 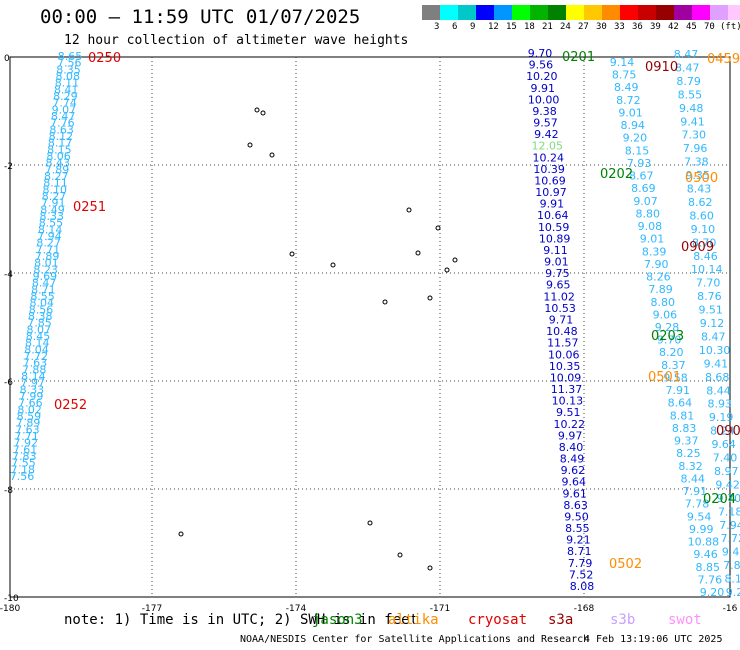 I want to click on wave-height-value: 9.65, so click(x=558, y=285).